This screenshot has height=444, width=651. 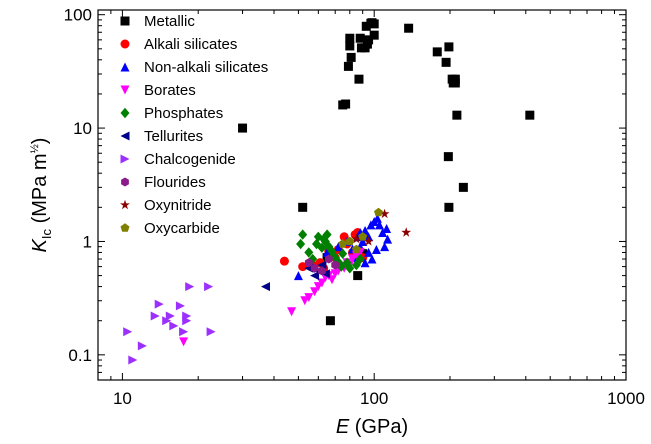 What do you see at coordinates (170, 90) in the screenshot?
I see `legend-label-borates: Borates` at bounding box center [170, 90].